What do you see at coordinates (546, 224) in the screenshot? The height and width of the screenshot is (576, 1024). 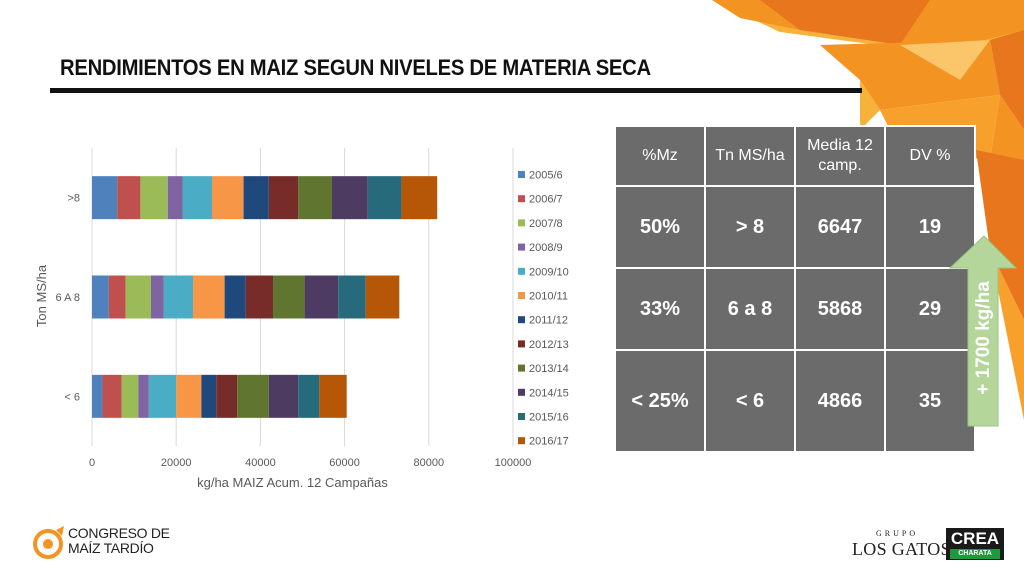 I see `legend-label: 2007/8` at bounding box center [546, 224].